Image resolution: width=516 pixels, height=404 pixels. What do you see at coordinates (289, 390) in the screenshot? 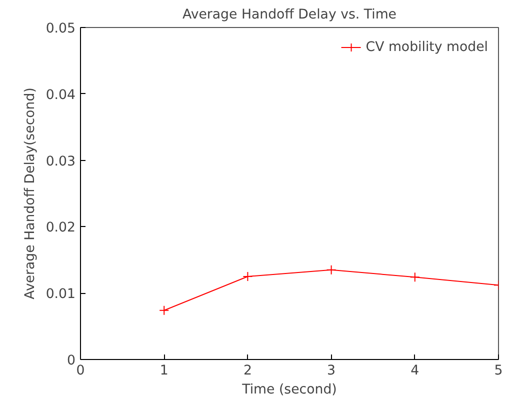
I see `x-axis-title: Time (second)` at bounding box center [289, 390].